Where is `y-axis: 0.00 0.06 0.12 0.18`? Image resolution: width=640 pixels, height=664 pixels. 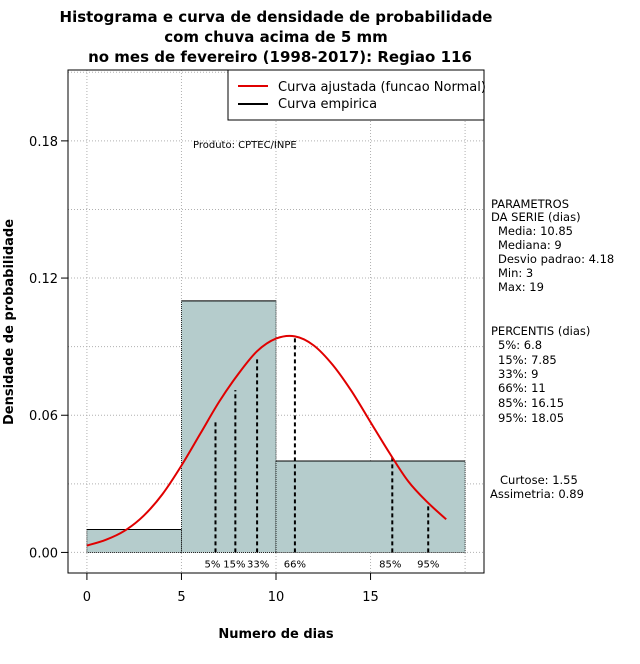
y-axis: 0.00 0.06 0.12 0.18 is located at coordinates (49, 348).